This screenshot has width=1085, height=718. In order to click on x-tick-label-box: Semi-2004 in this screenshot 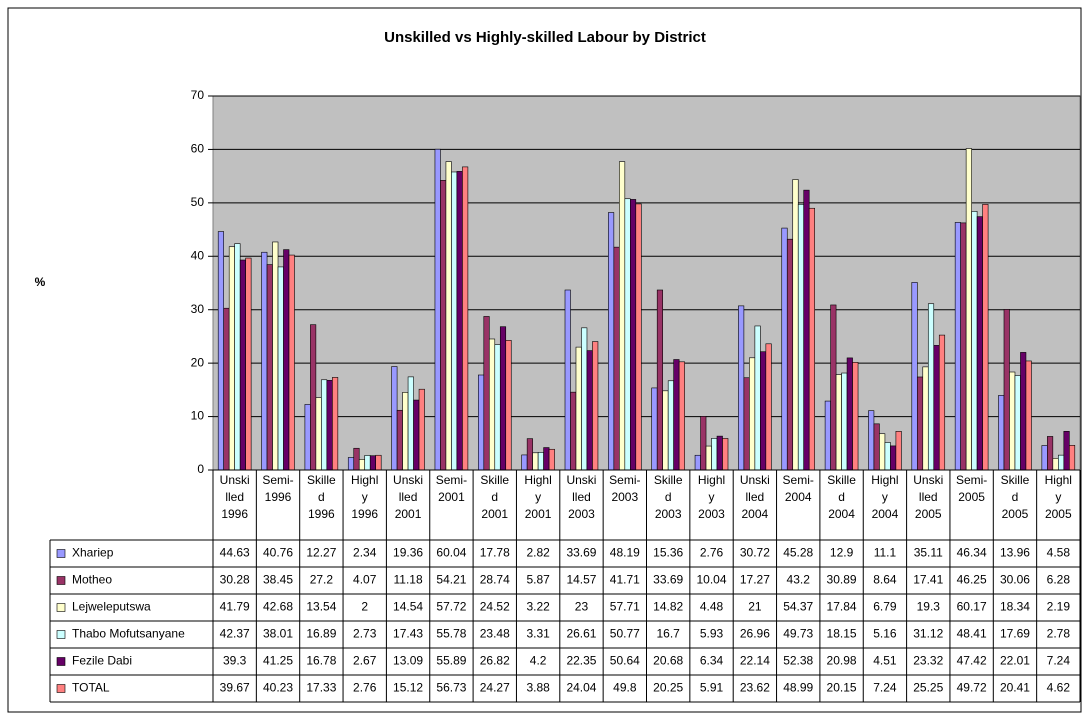, I will do `click(798, 488)`.